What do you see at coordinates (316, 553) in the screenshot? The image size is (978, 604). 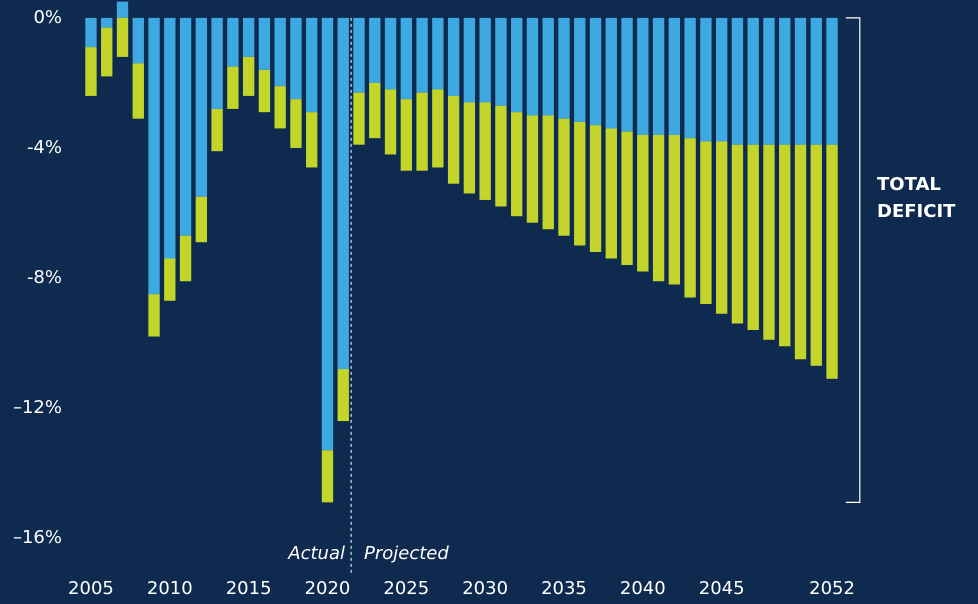 I see `actual-label: Actual` at bounding box center [316, 553].